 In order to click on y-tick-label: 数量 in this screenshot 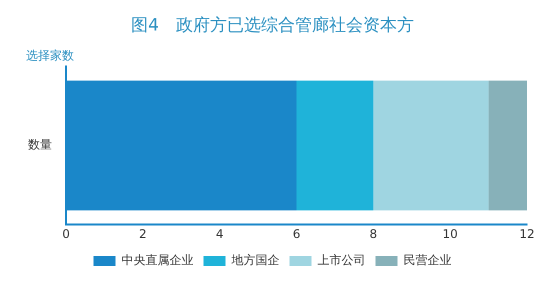, I will do `click(40, 145)`.